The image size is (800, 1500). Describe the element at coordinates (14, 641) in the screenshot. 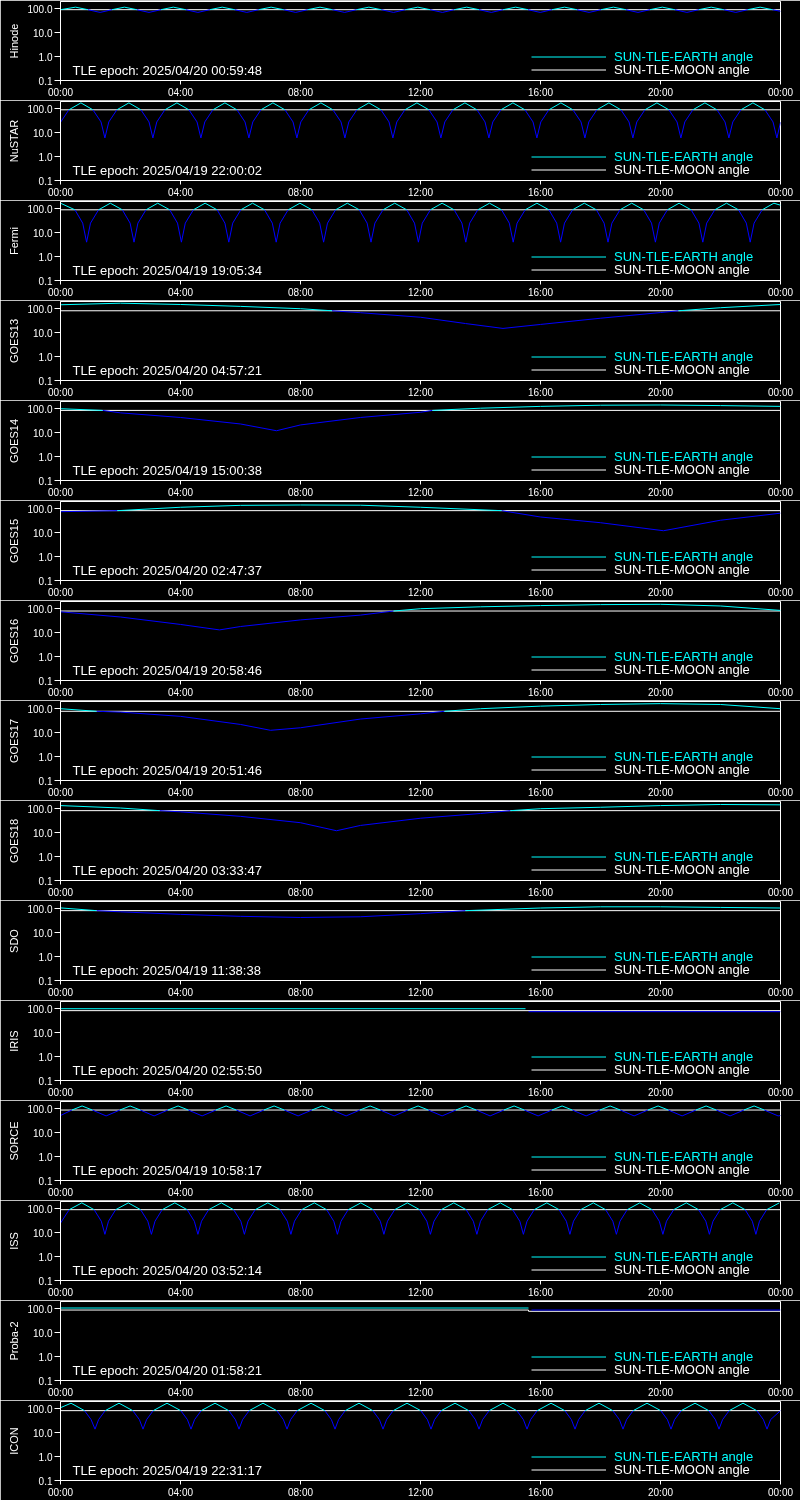

I see `y-axis-title: GOES16` at that location.